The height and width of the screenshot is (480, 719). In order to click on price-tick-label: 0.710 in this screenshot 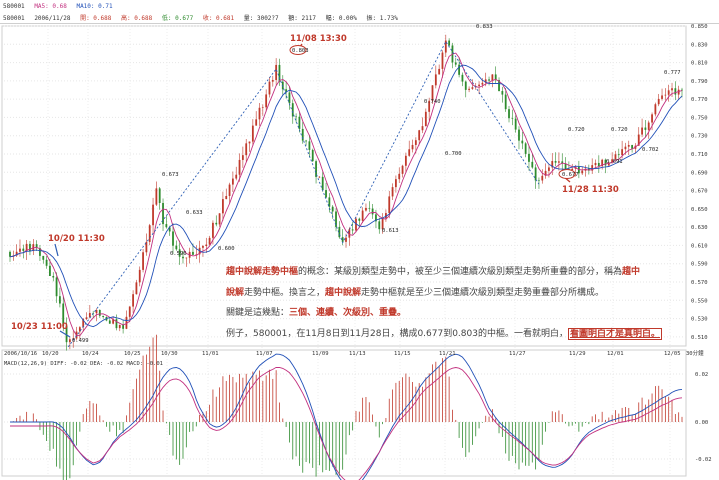, I will do `click(699, 155)`.